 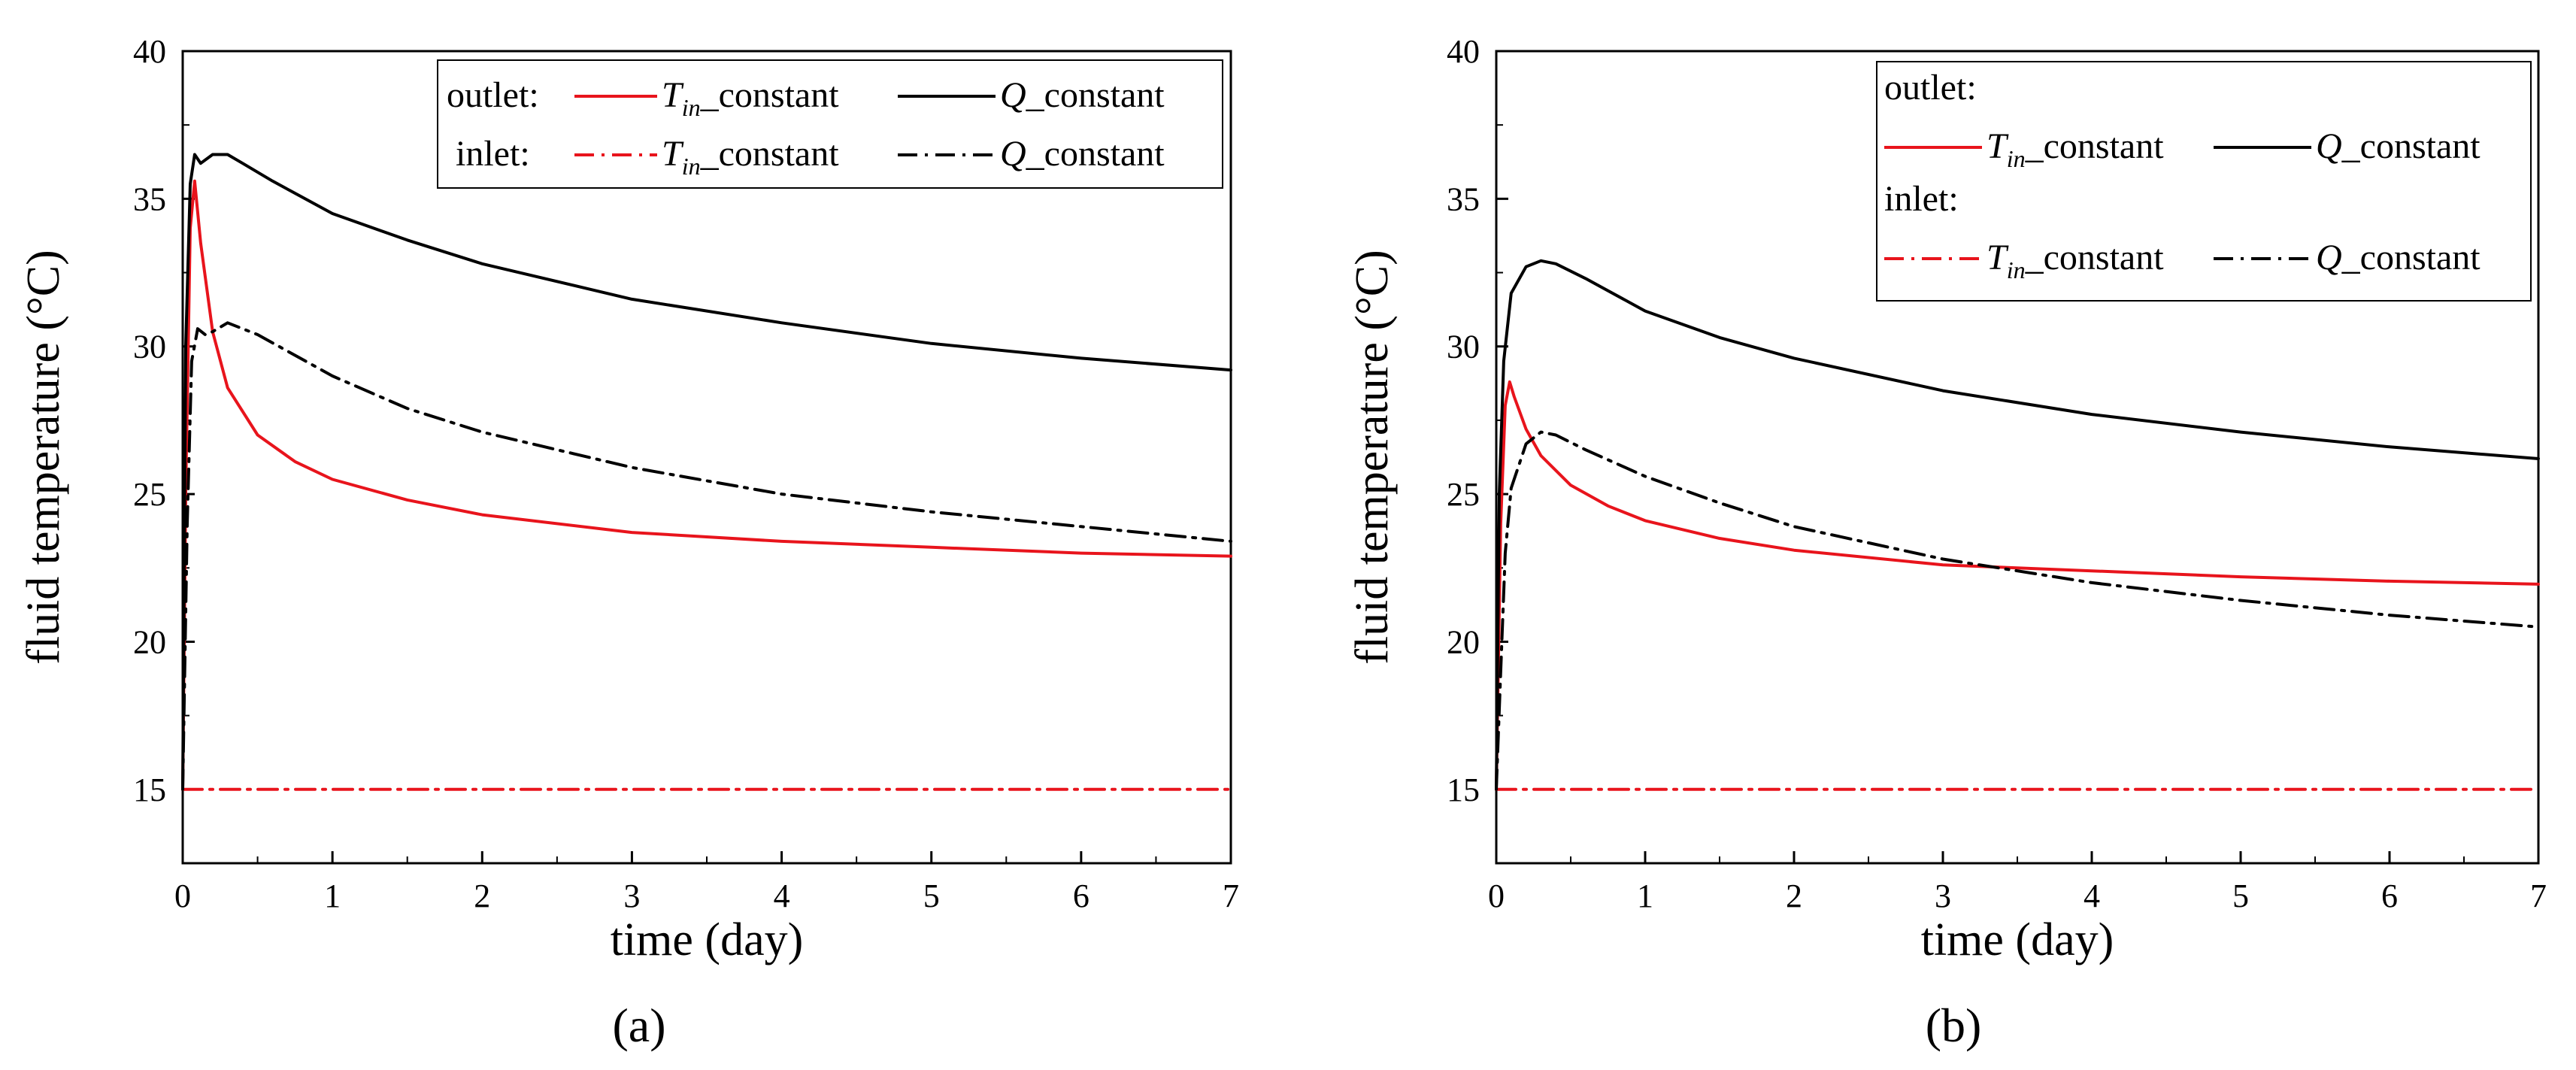 What do you see at coordinates (638, 1025) in the screenshot?
I see `panel-label-a: (a)` at bounding box center [638, 1025].